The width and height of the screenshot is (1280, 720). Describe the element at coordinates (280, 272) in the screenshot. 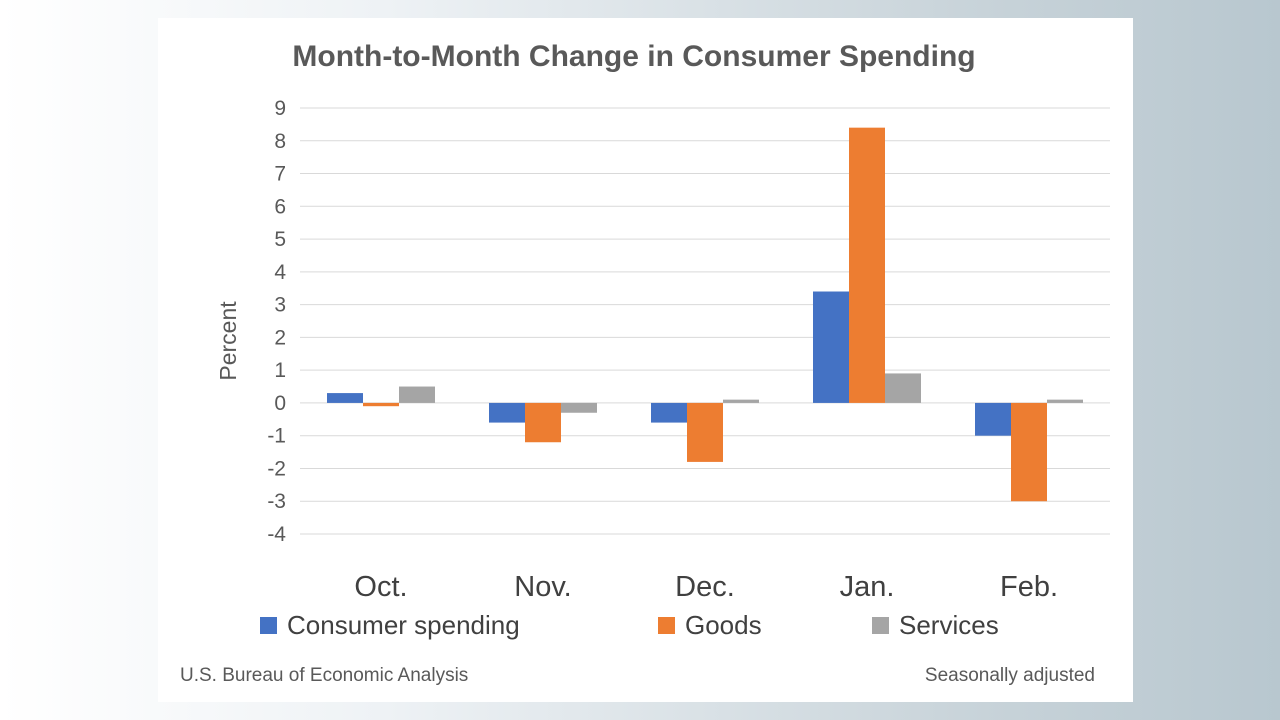

I see `y-tick-label: 4` at that location.